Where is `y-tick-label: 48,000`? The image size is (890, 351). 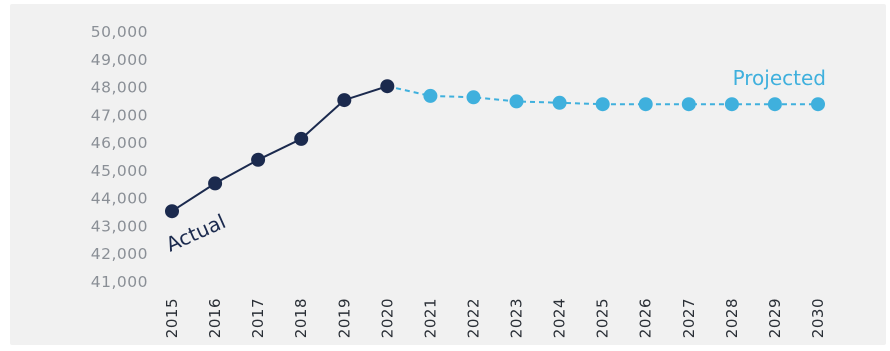 y-tick-label: 48,000 is located at coordinates (119, 88).